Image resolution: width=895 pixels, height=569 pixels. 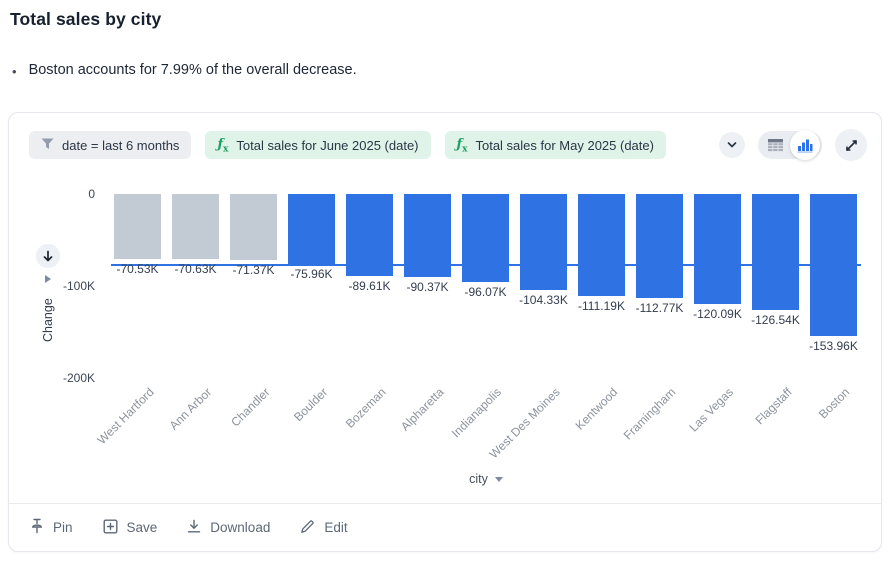 What do you see at coordinates (51, 527) in the screenshot?
I see `pin-button: Pin` at bounding box center [51, 527].